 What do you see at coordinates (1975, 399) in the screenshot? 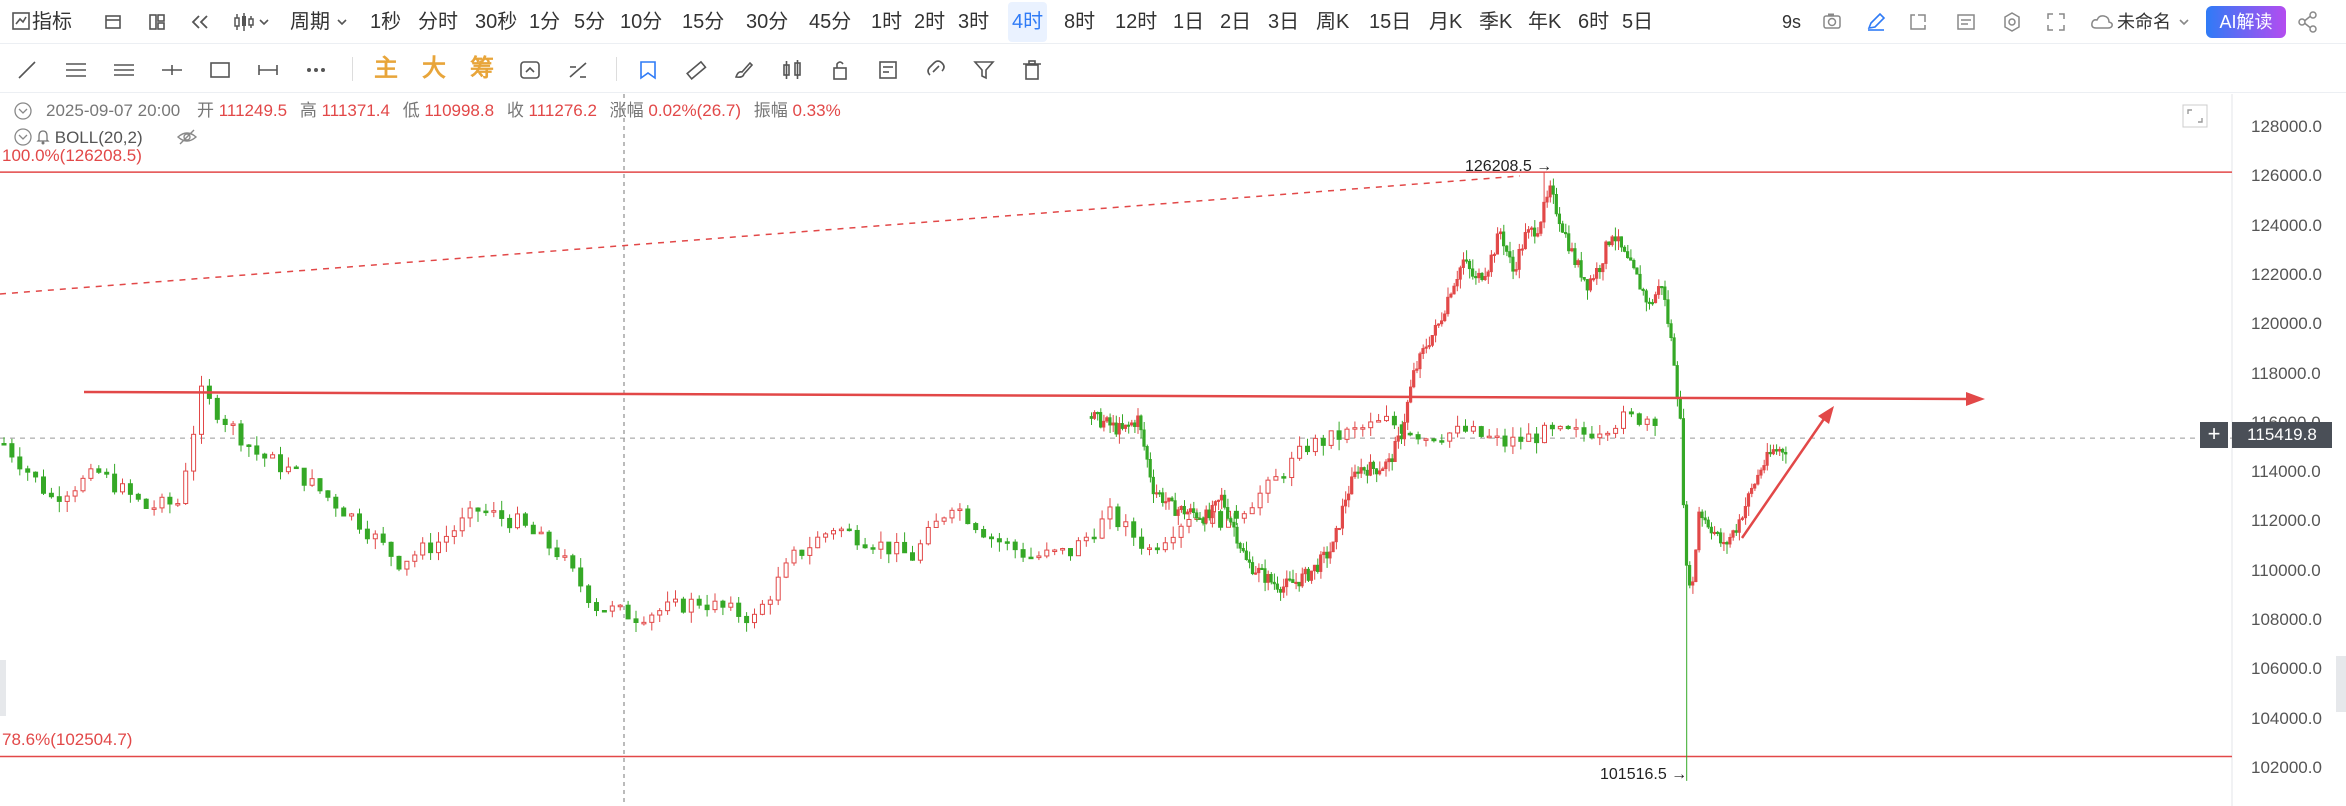
I see `ray-arrowhead` at bounding box center [1975, 399].